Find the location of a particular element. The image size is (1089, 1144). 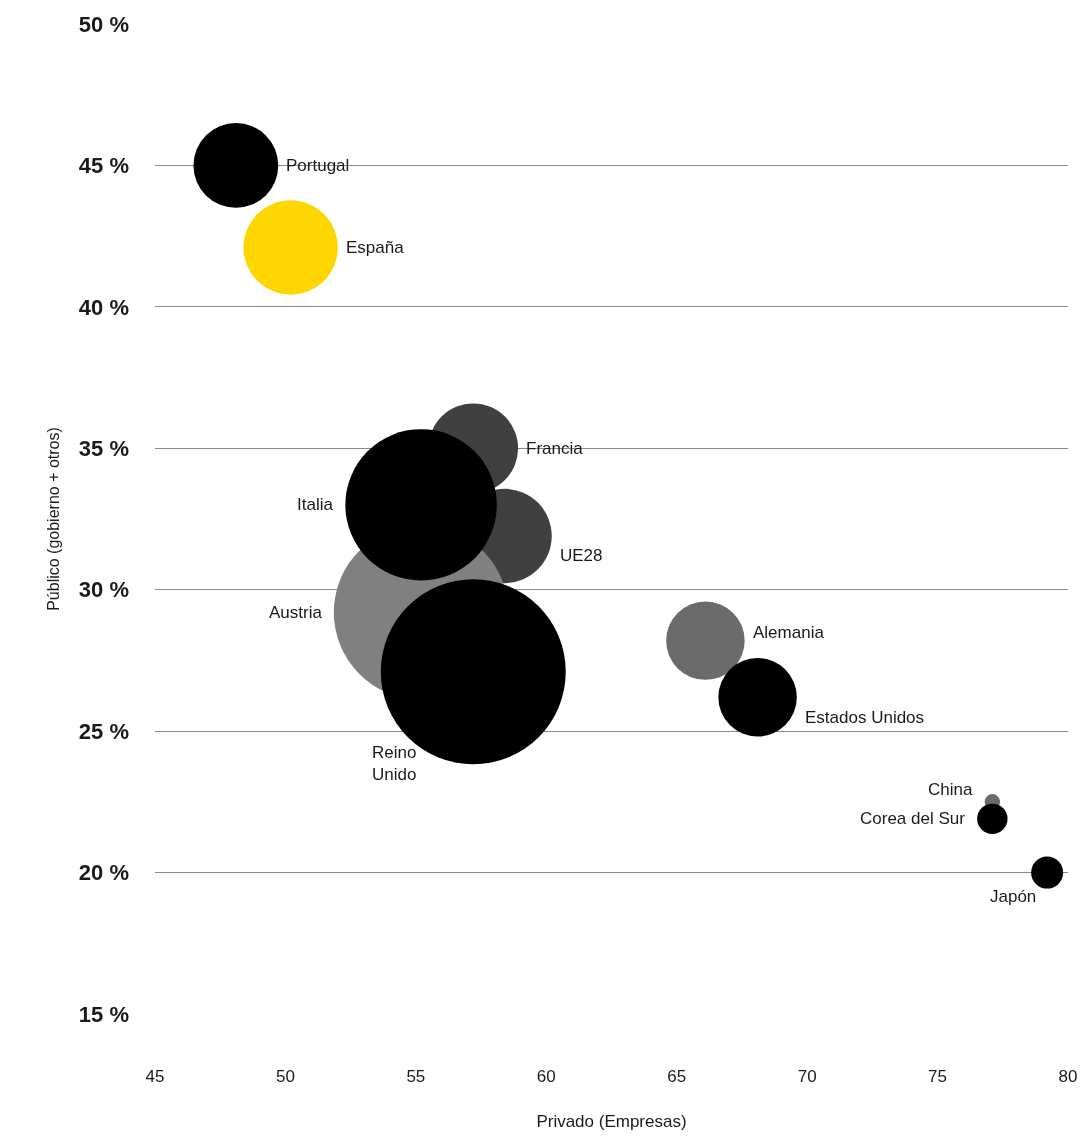

x-tick-label: 80 is located at coordinates (1068, 1076).